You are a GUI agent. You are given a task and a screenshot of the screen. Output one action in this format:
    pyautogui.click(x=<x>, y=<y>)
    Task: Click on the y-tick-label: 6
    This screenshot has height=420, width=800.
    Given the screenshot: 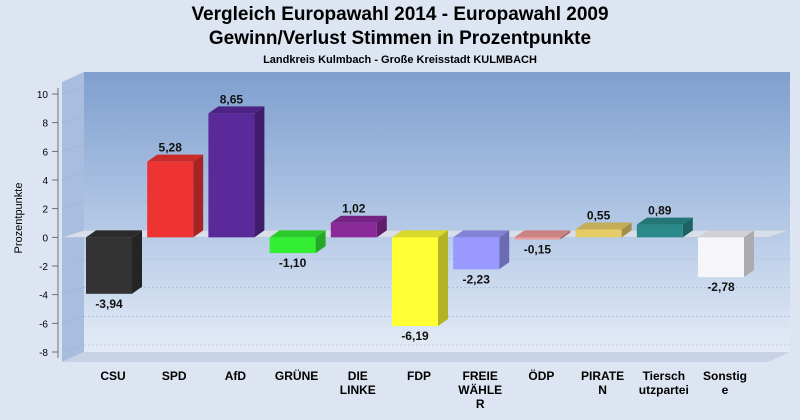 What is the action you would take?
    pyautogui.click(x=45, y=152)
    